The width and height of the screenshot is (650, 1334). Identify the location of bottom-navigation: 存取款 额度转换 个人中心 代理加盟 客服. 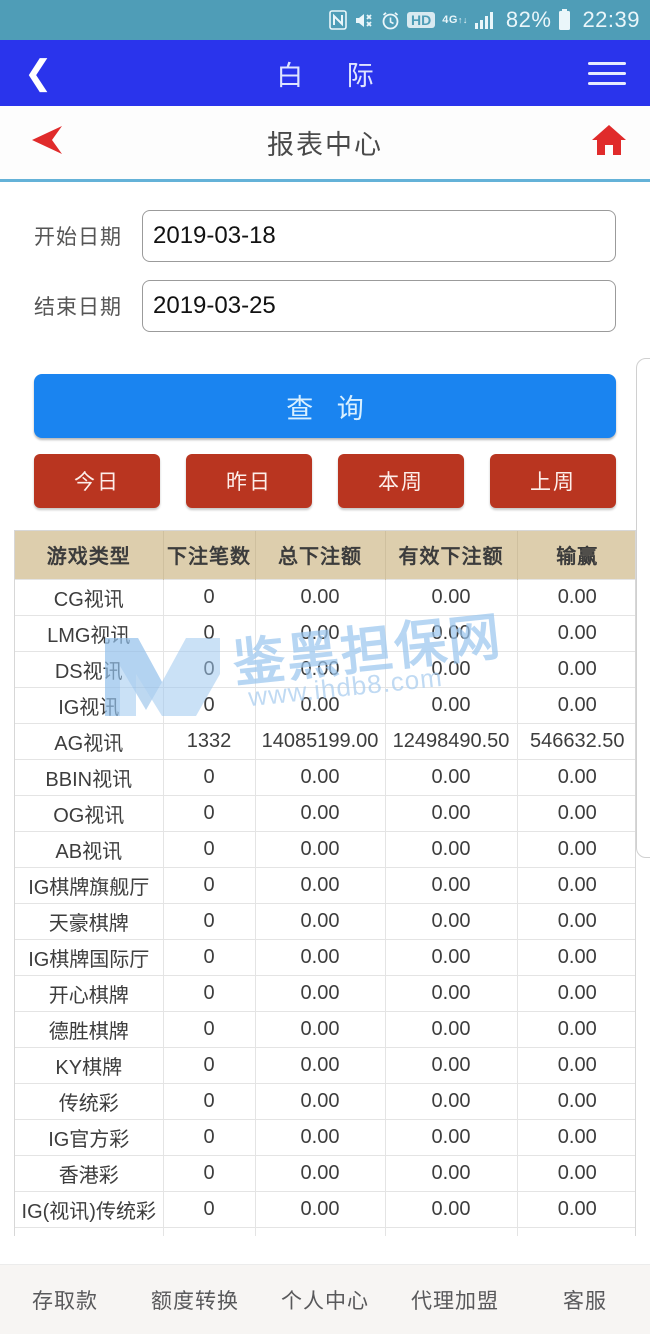
(325, 1299).